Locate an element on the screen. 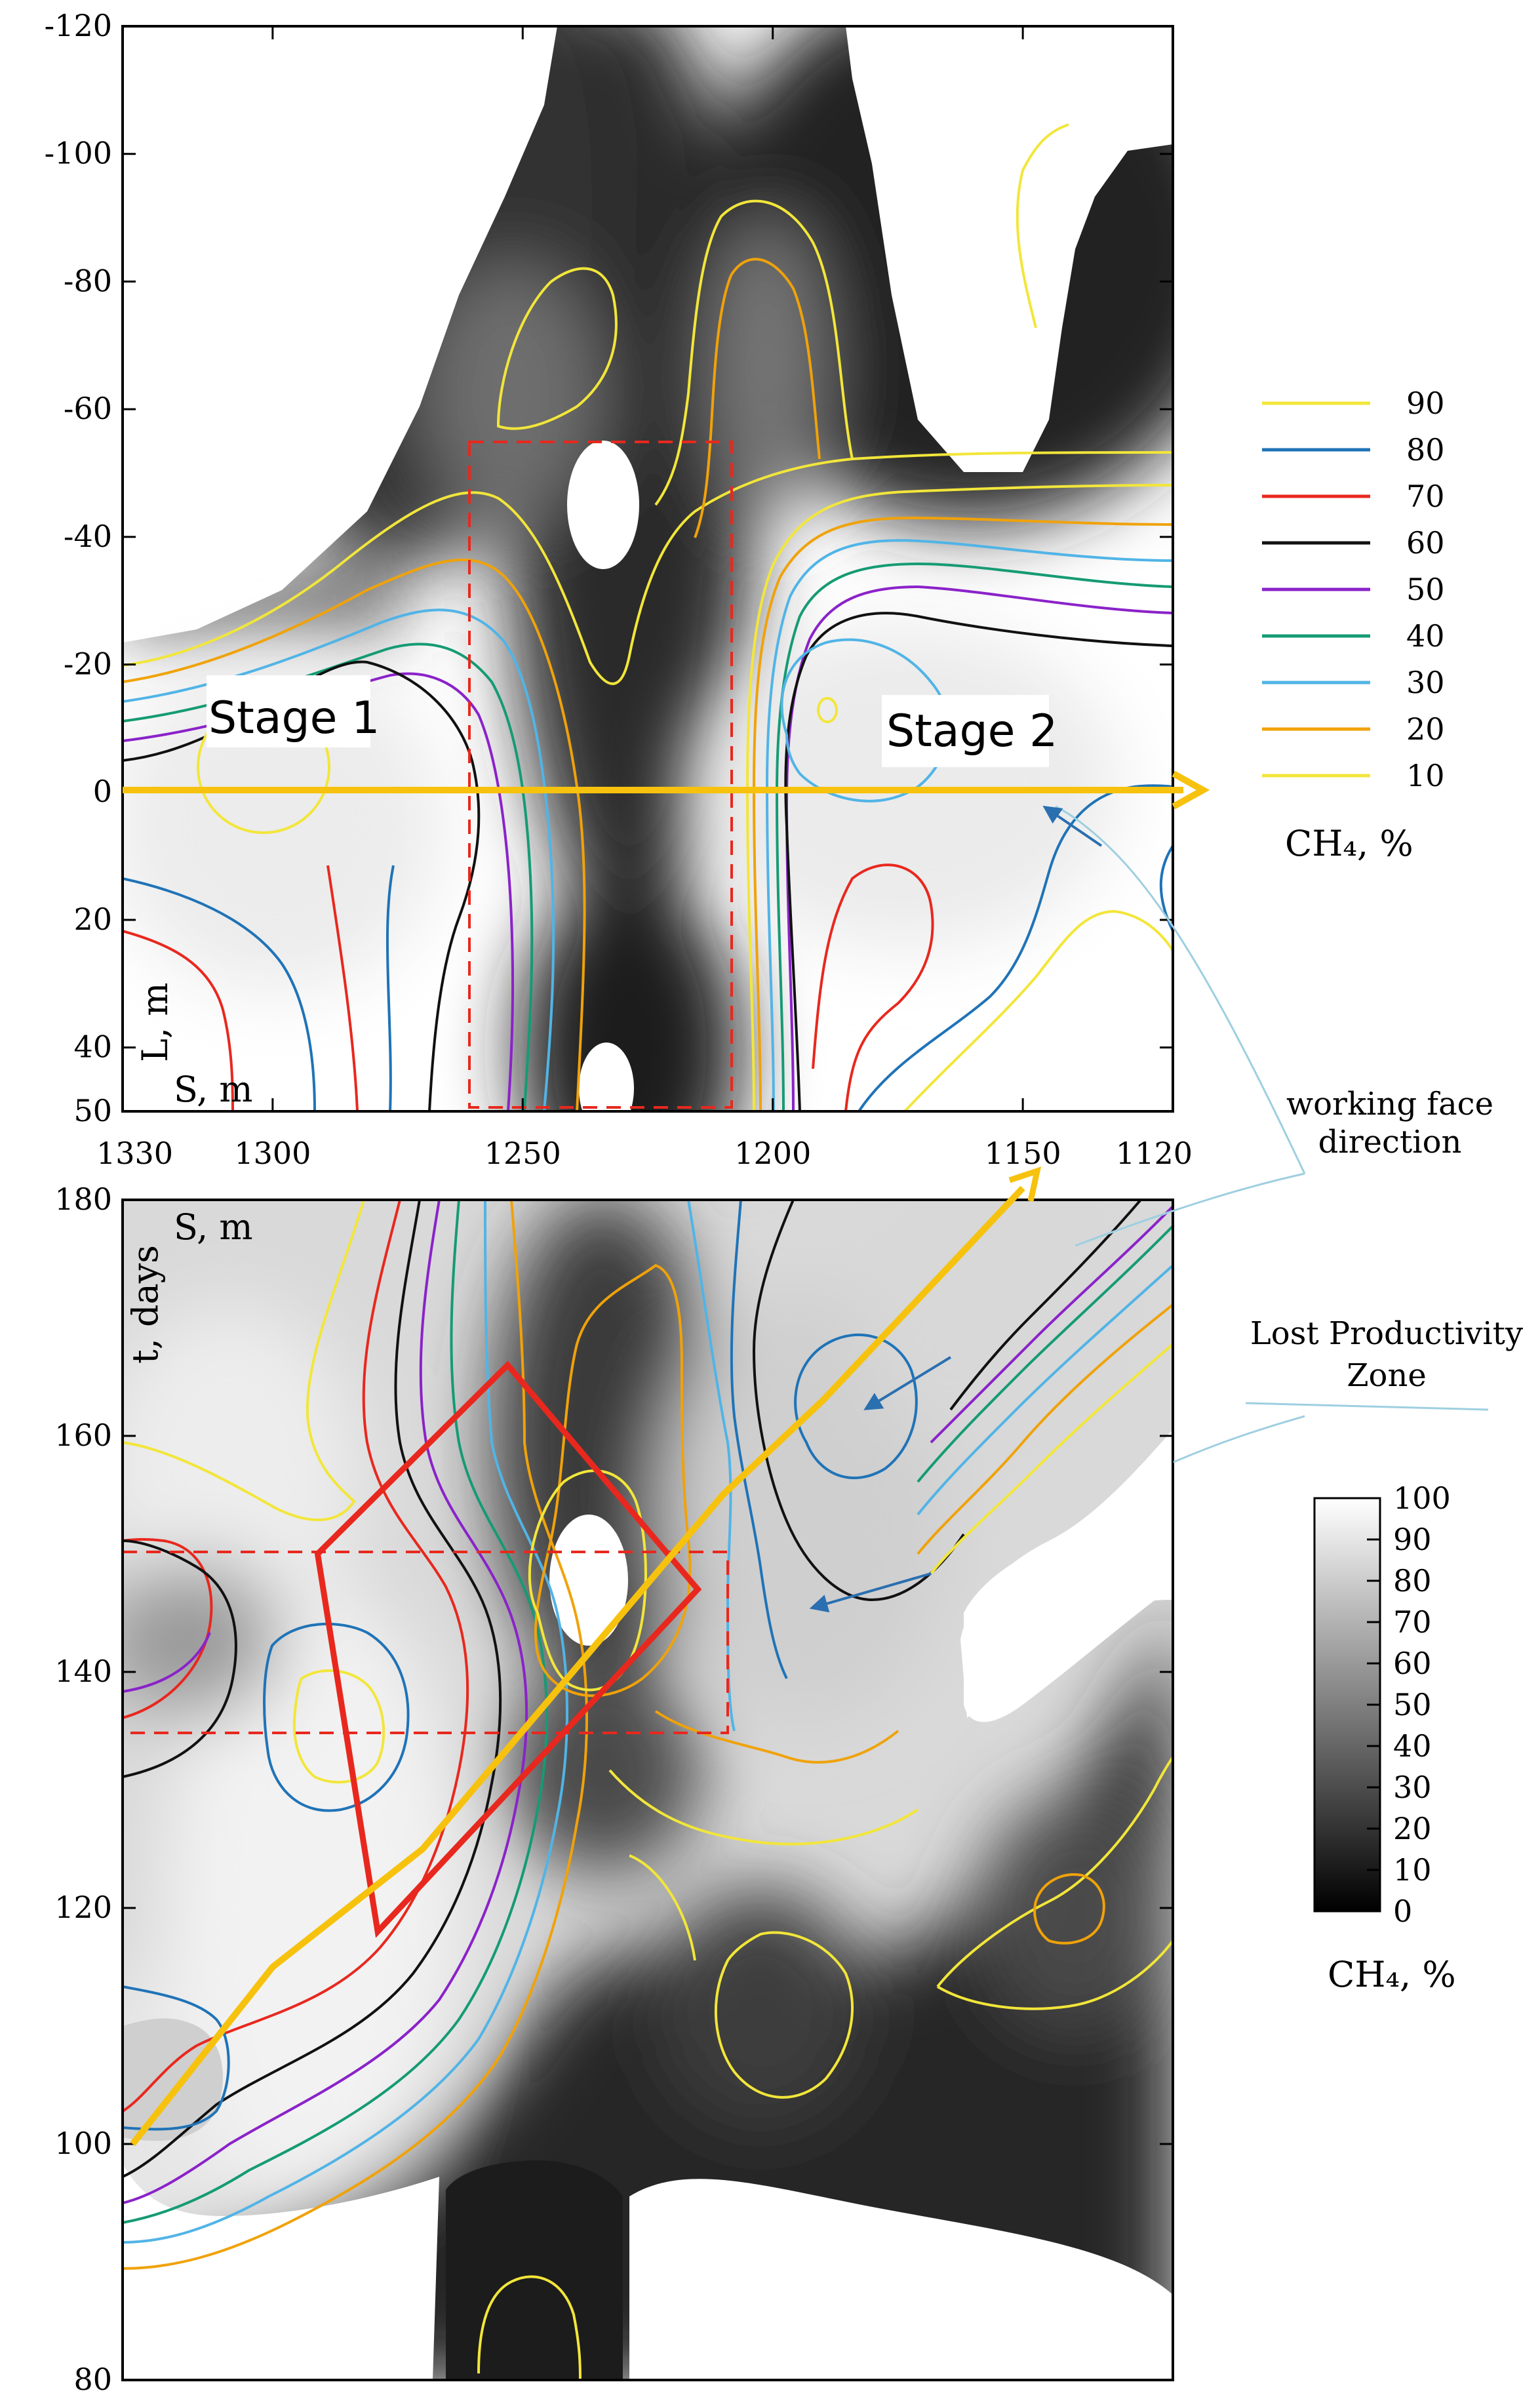 Image resolution: width=1540 pixels, height=2401 pixels. colorbar-tick-label: 80 is located at coordinates (1413, 1580).